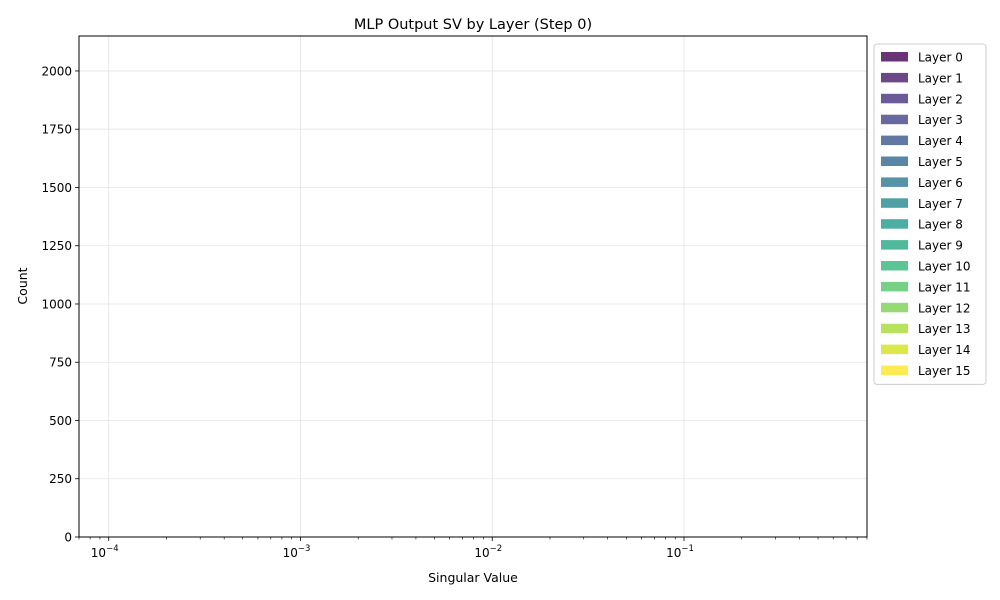 Image resolution: width=1000 pixels, height=600 pixels. What do you see at coordinates (473, 577) in the screenshot?
I see `x-axis-label: Singular Value` at bounding box center [473, 577].